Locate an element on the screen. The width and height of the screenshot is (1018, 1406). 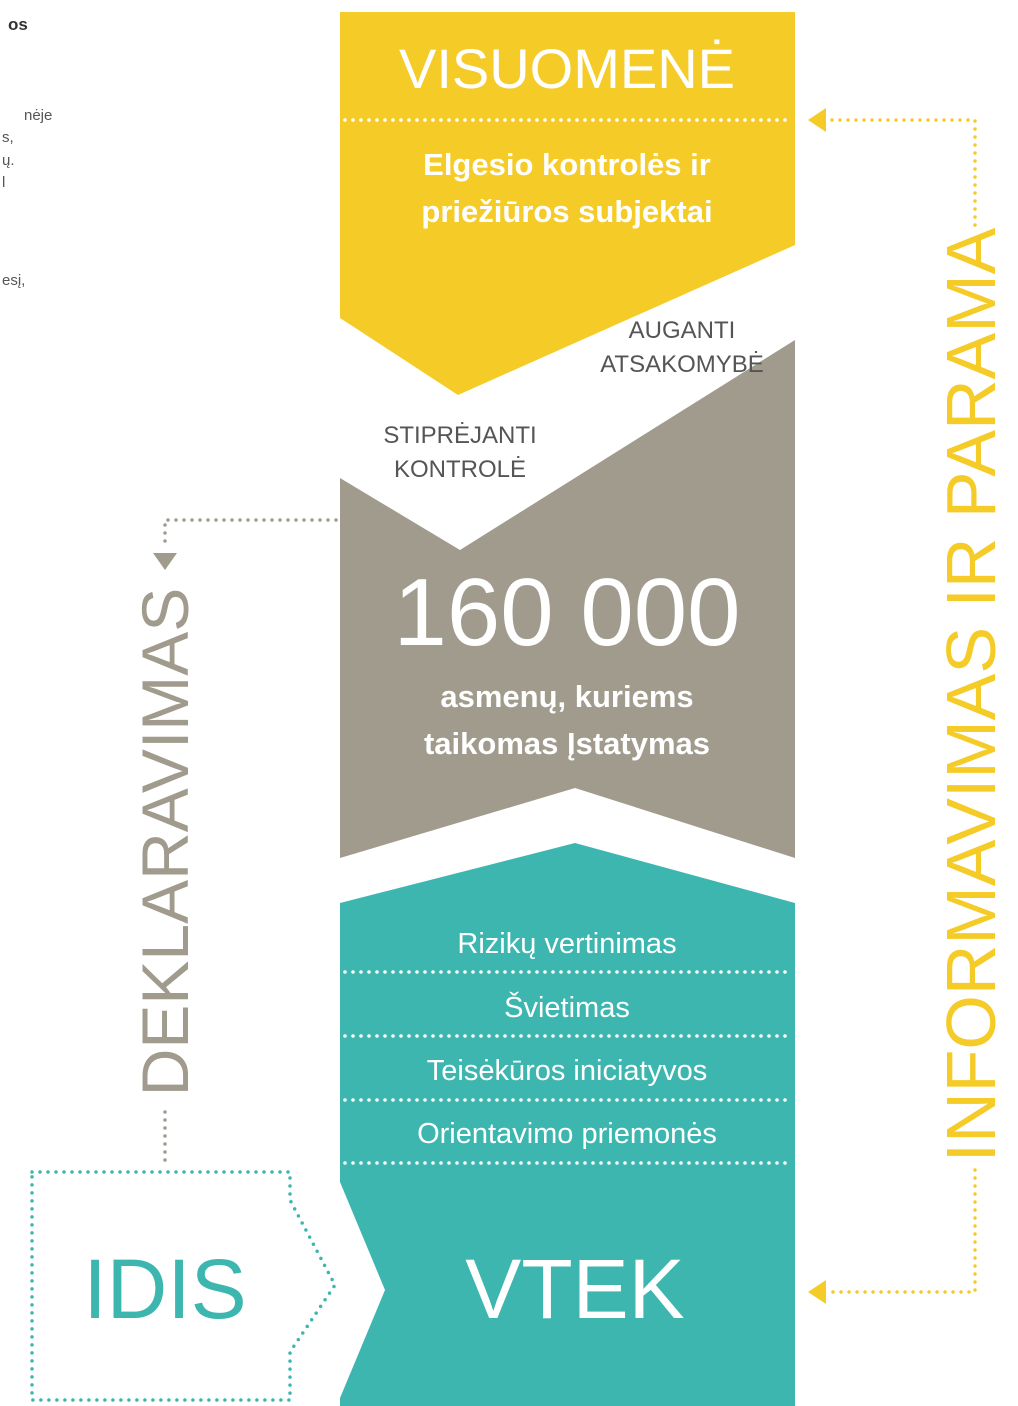
item: Švietimas is located at coordinates (567, 1007).